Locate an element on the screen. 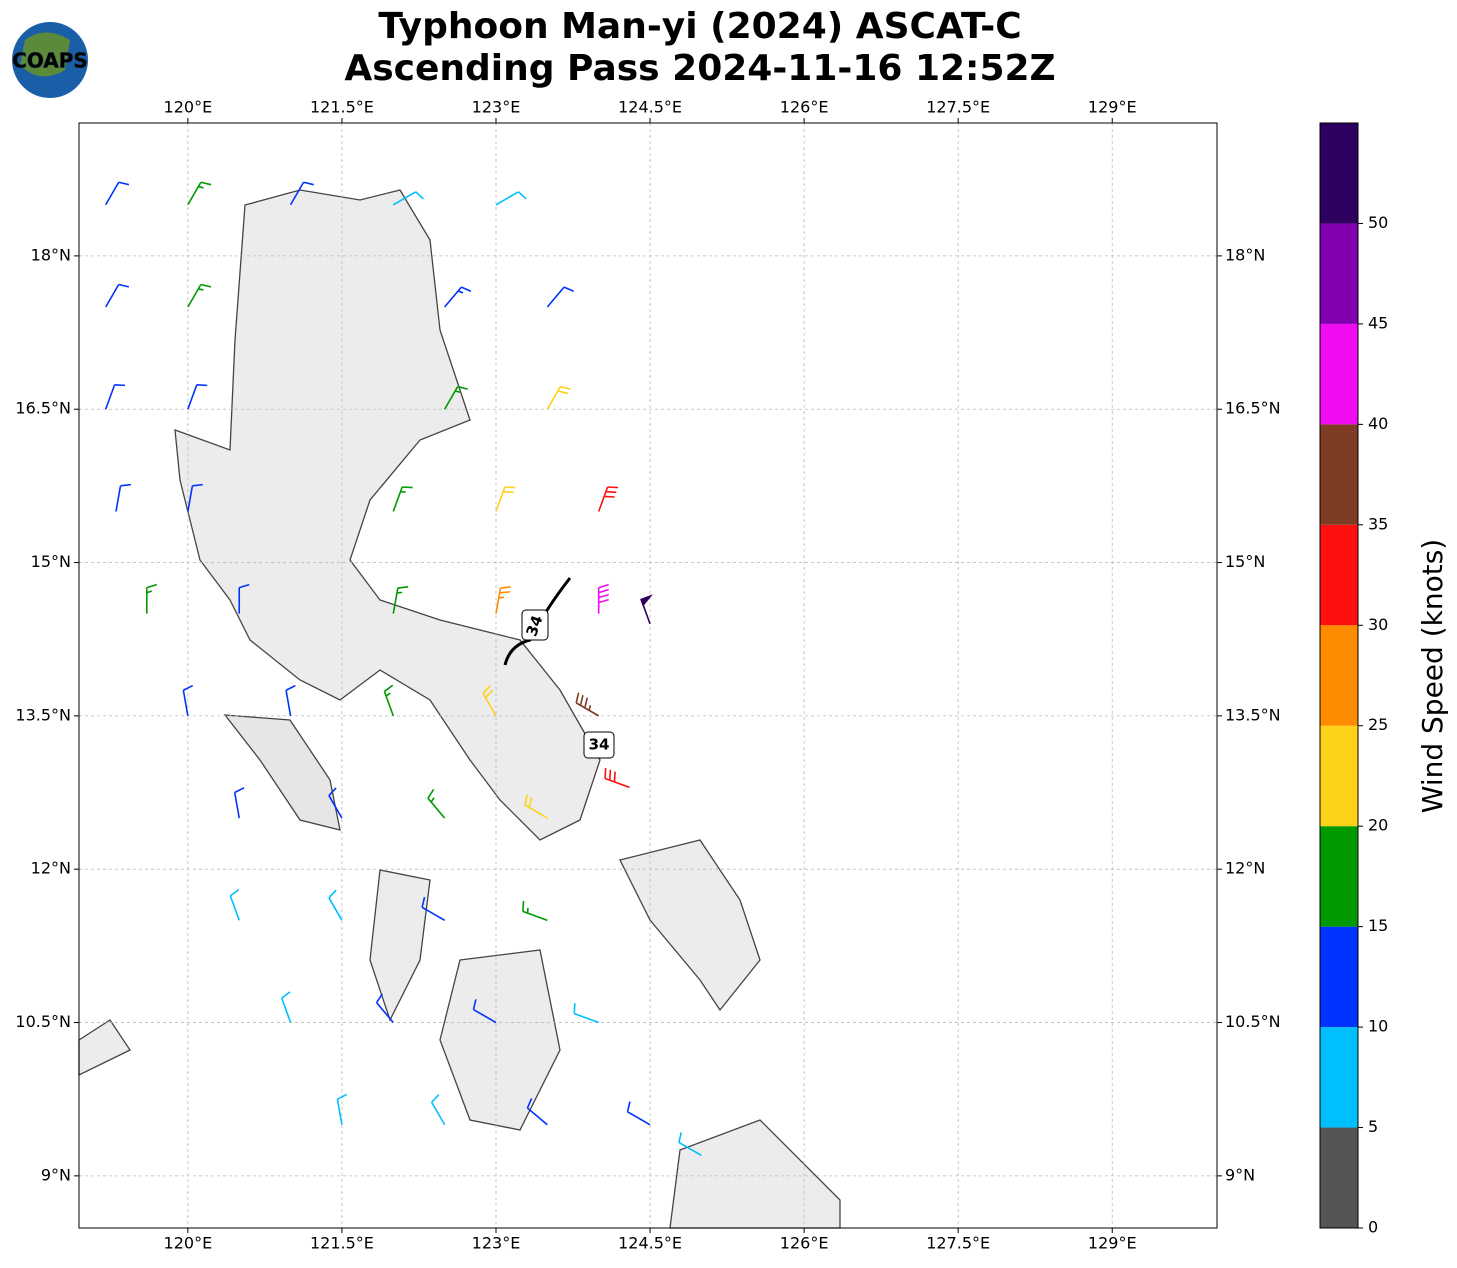  colorbar-label: Wind Speed (knots) is located at coordinates (1432, 676).